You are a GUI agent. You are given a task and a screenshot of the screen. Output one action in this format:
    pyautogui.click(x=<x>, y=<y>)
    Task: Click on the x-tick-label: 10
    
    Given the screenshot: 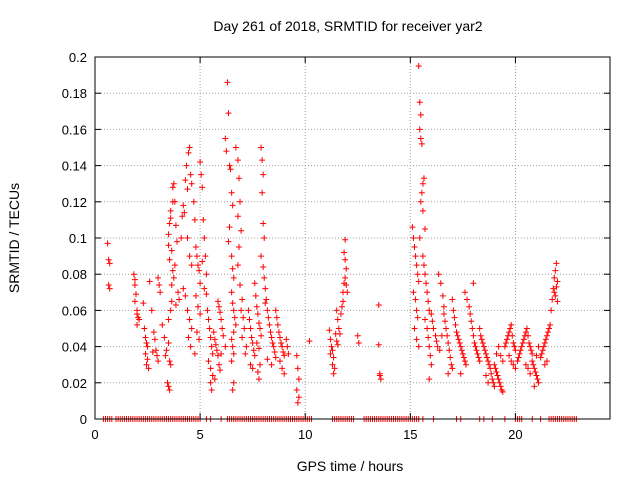 What is the action you would take?
    pyautogui.click(x=305, y=434)
    